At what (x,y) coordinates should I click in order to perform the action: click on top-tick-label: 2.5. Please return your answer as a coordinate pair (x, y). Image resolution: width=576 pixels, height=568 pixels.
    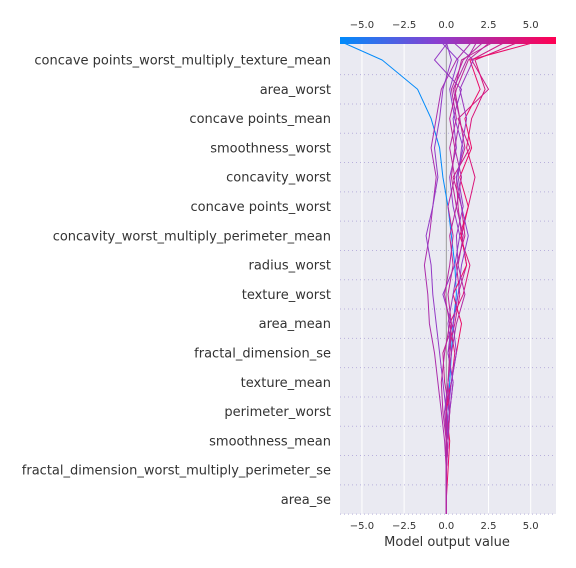
    Looking at the image, I should click on (489, 25).